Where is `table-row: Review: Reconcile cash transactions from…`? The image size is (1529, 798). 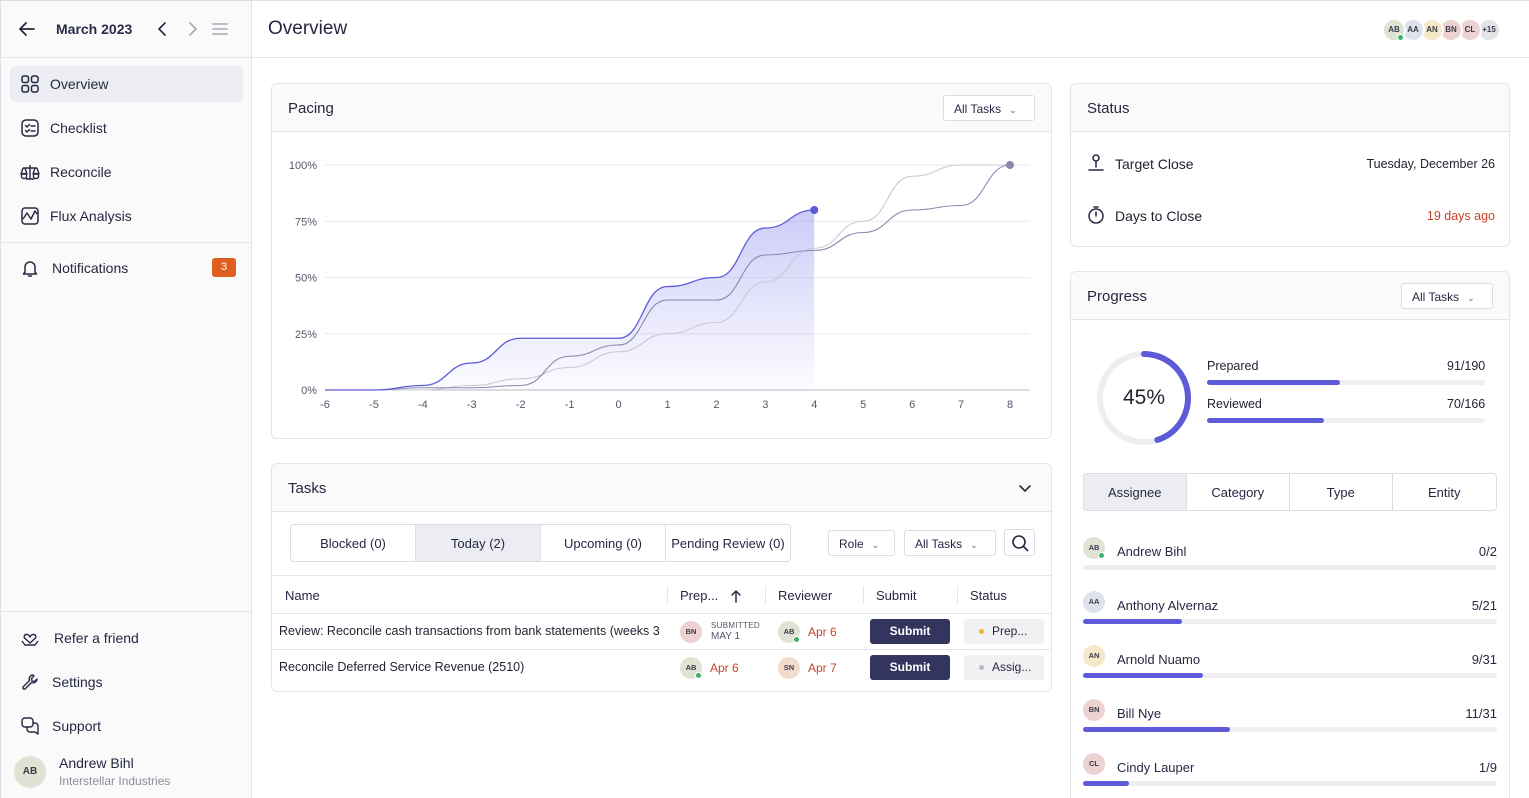 table-row: Review: Reconcile cash transactions from… is located at coordinates (662, 631).